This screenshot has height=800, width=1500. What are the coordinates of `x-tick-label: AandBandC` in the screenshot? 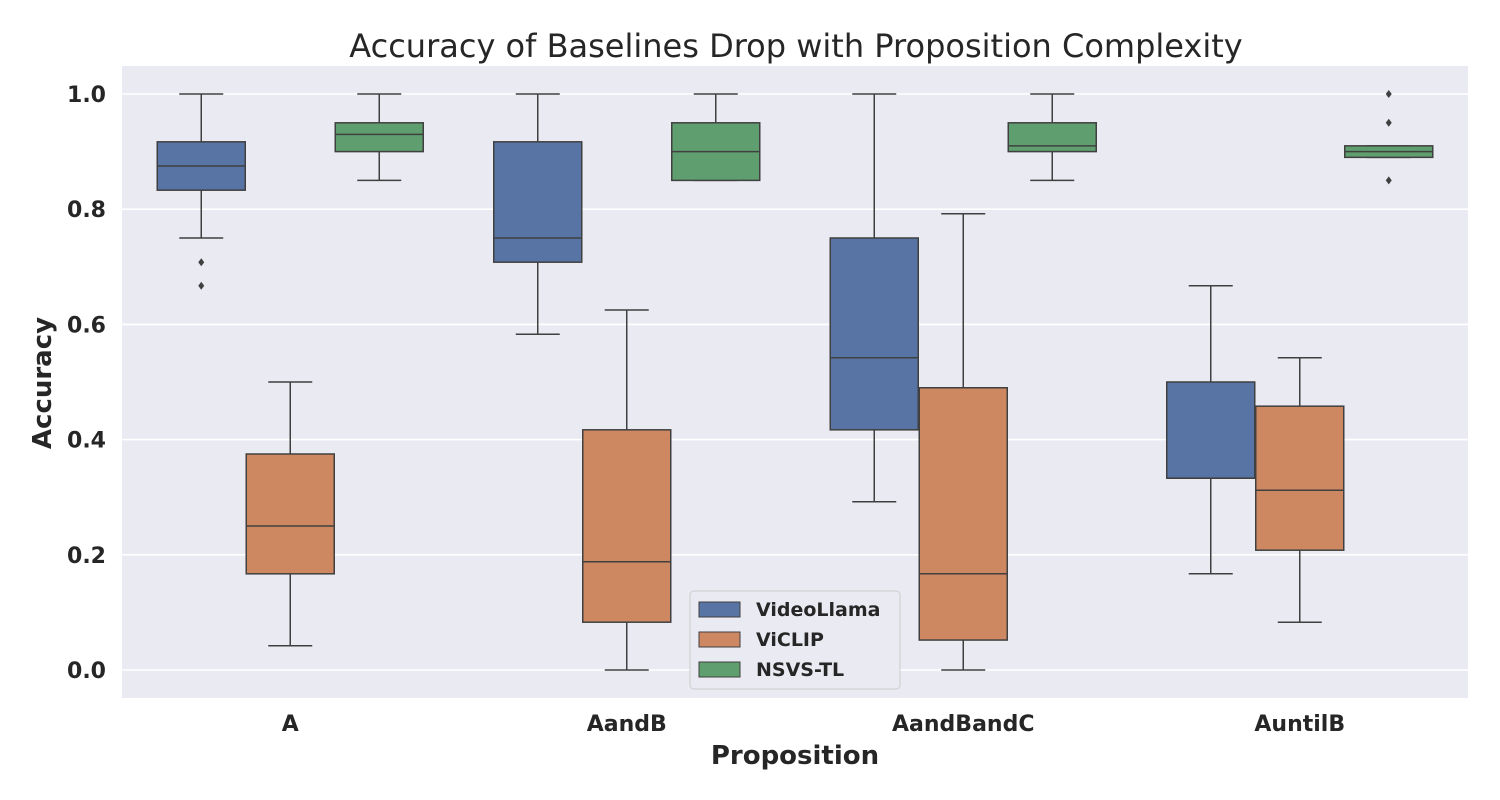 It's located at (963, 724).